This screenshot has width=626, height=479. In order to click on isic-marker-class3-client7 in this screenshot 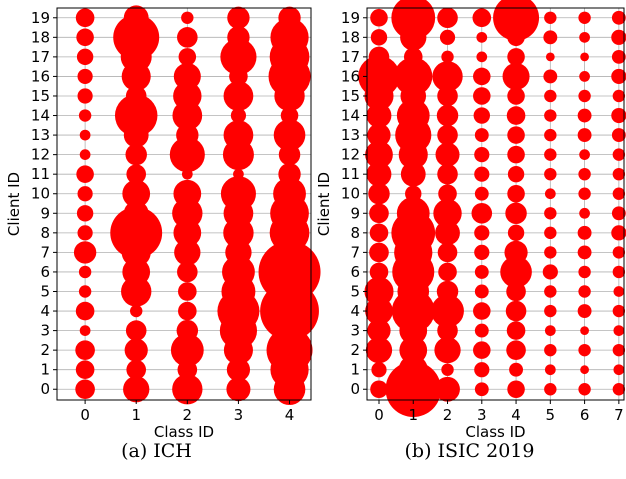, I will do `click(482, 252)`.